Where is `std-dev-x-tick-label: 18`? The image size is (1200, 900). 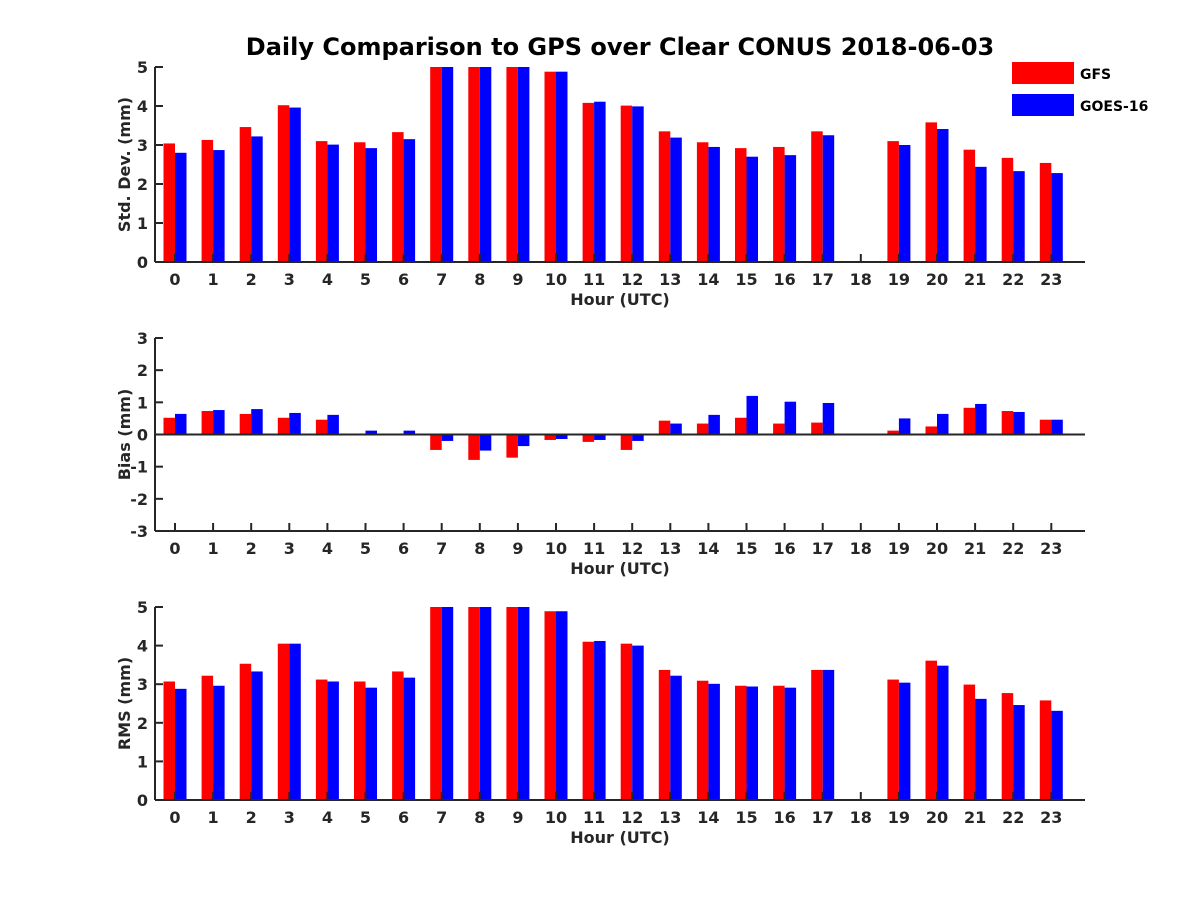 std-dev-x-tick-label: 18 is located at coordinates (861, 279).